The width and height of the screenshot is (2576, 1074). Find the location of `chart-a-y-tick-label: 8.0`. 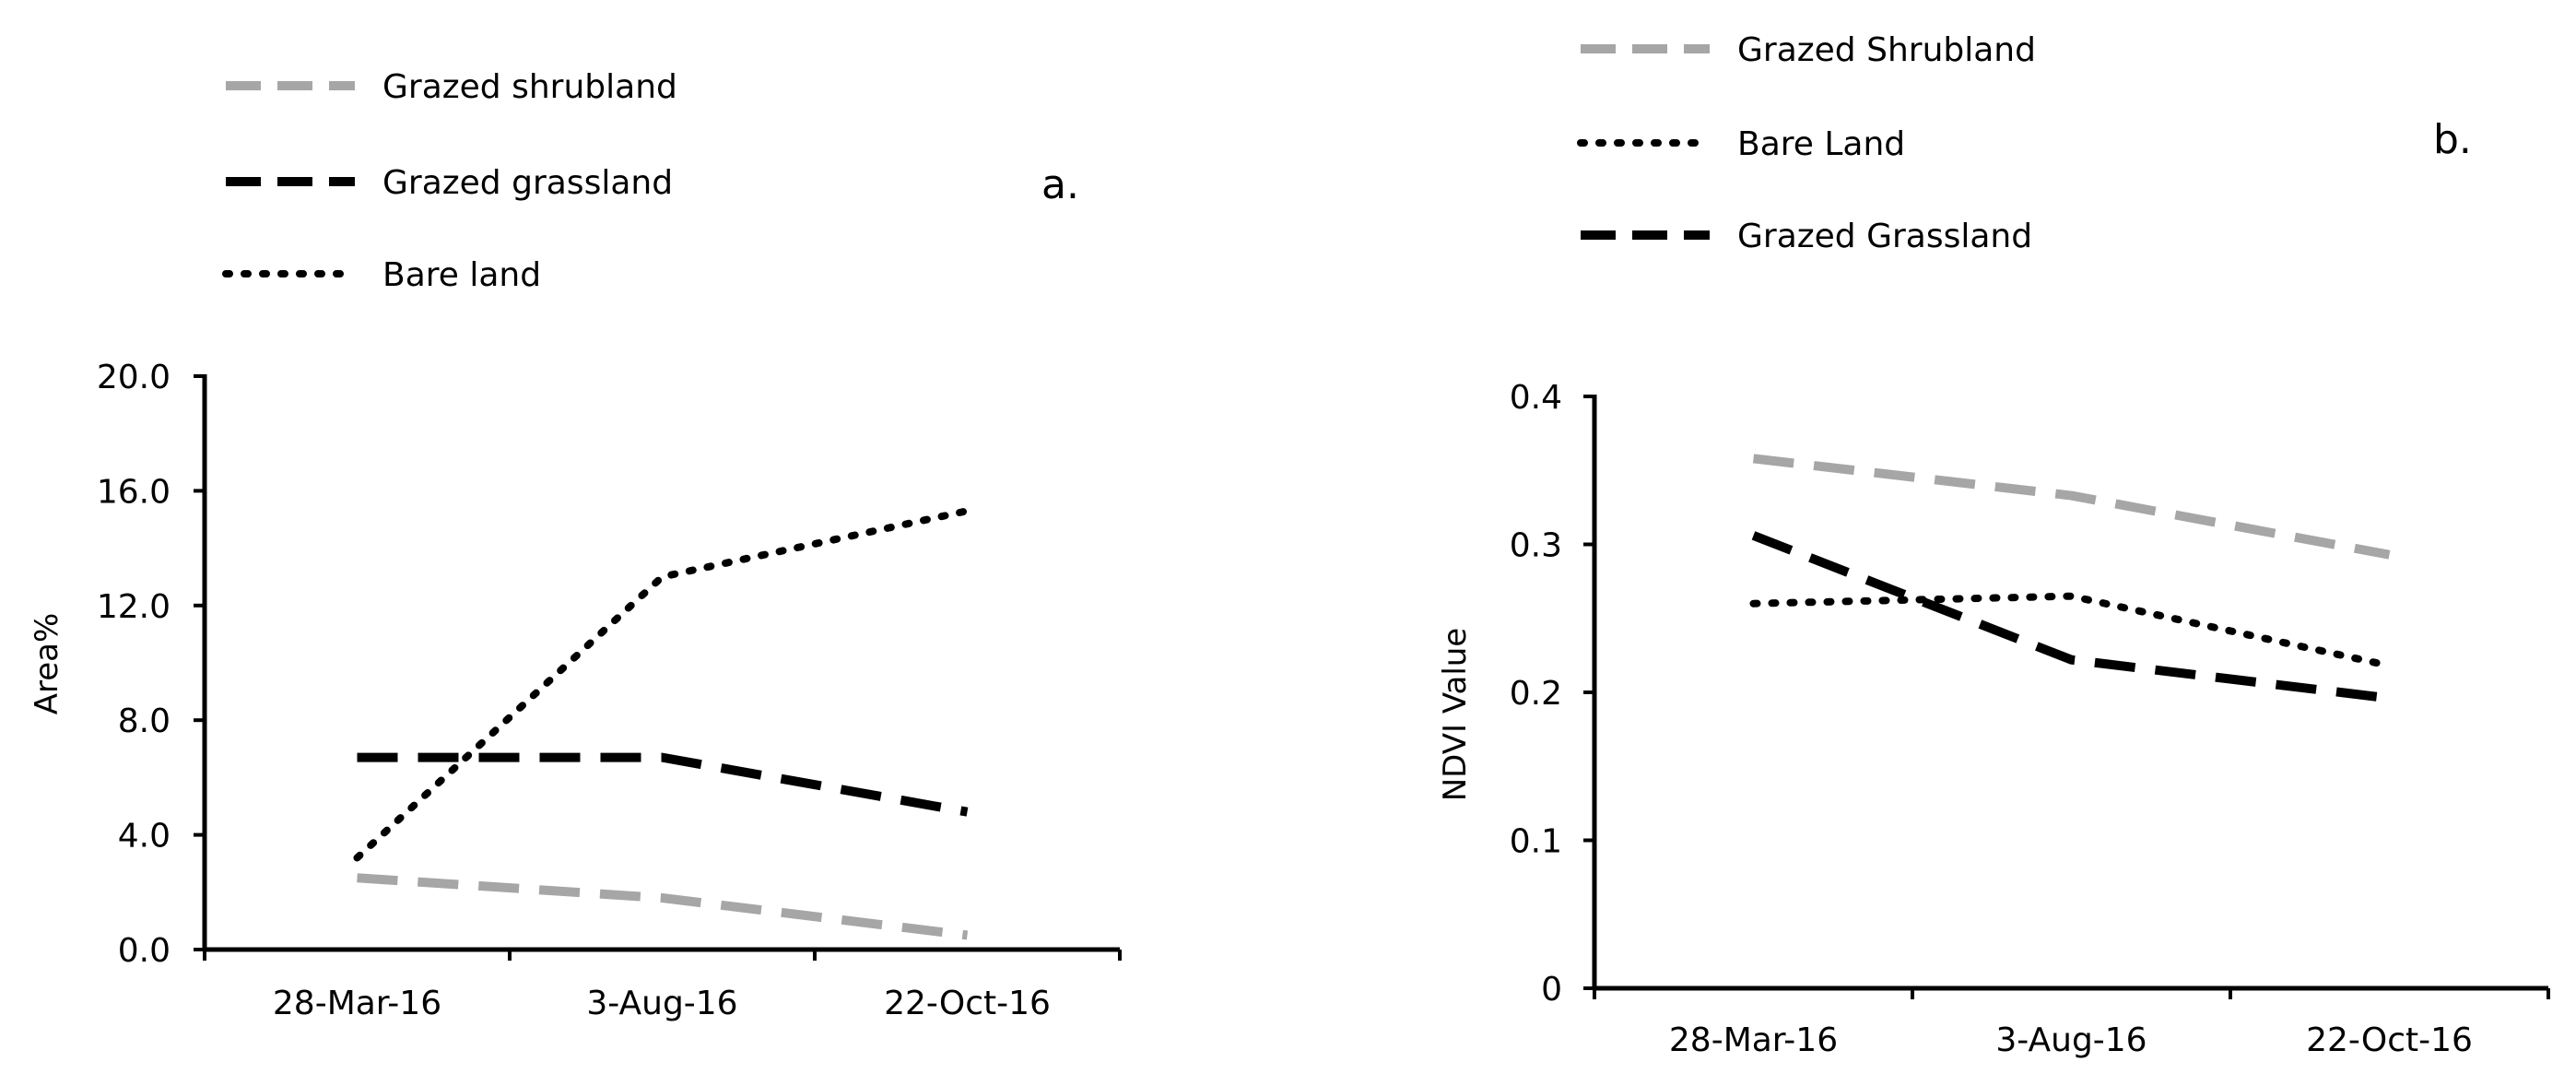

chart-a-y-tick-label: 8.0 is located at coordinates (144, 721).